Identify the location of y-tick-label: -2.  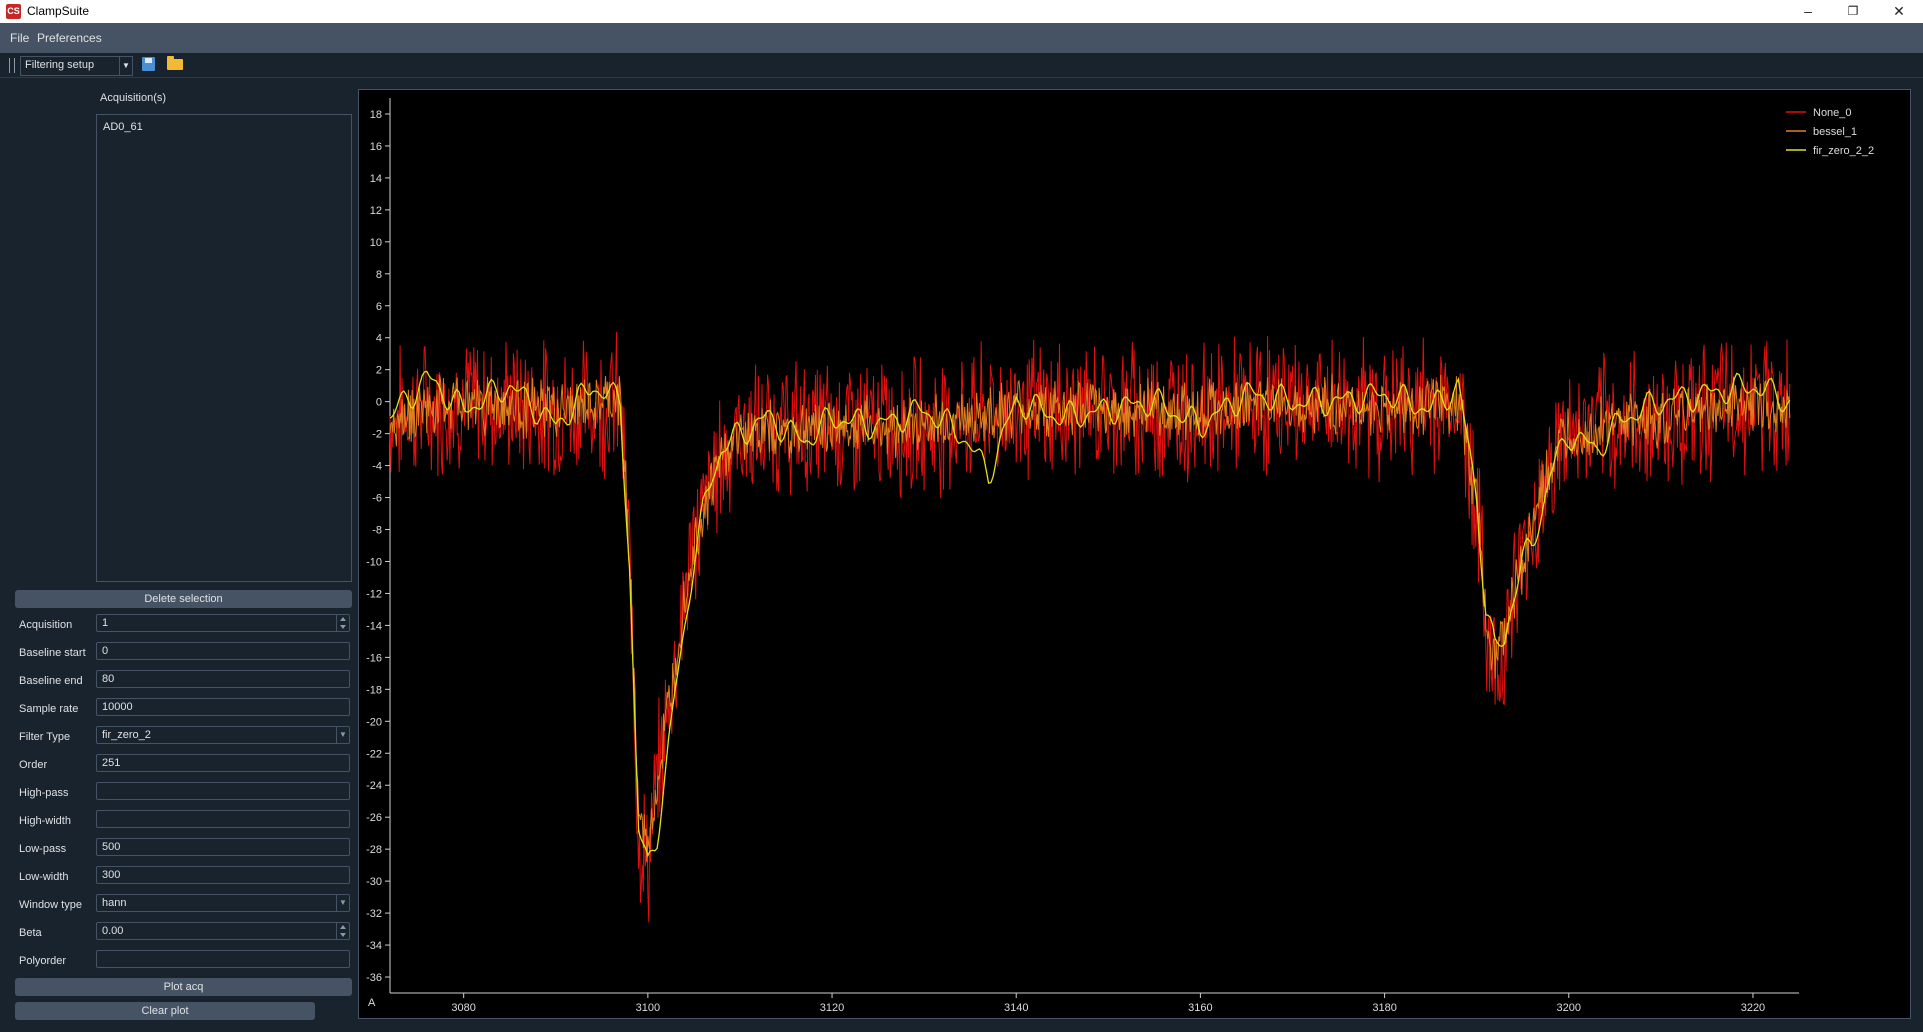
(377, 435).